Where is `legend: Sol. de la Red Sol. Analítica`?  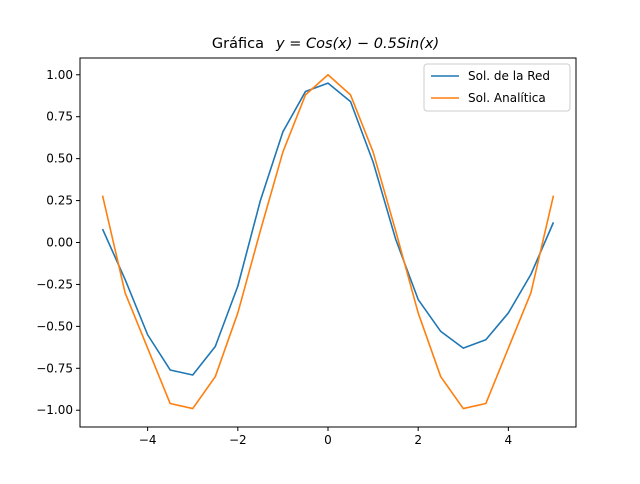 legend: Sol. de la Red Sol. Analítica is located at coordinates (497, 87).